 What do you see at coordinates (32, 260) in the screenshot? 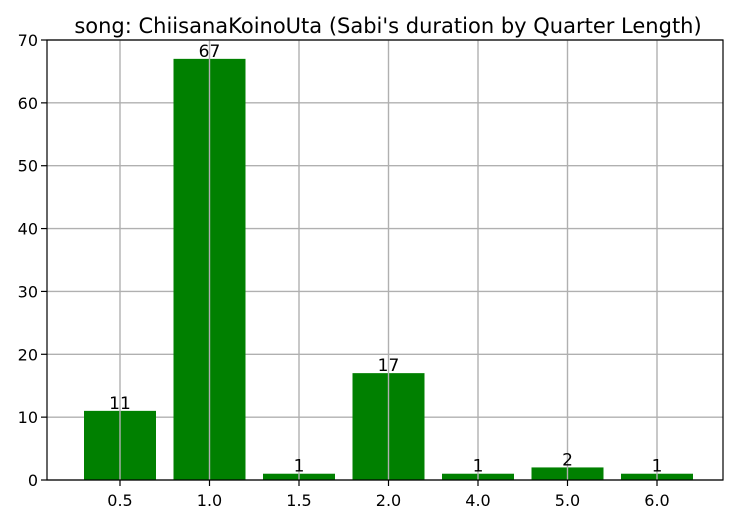
I see `y-axis-ticks: 0 10 20 30 40 50 60 70` at bounding box center [32, 260].